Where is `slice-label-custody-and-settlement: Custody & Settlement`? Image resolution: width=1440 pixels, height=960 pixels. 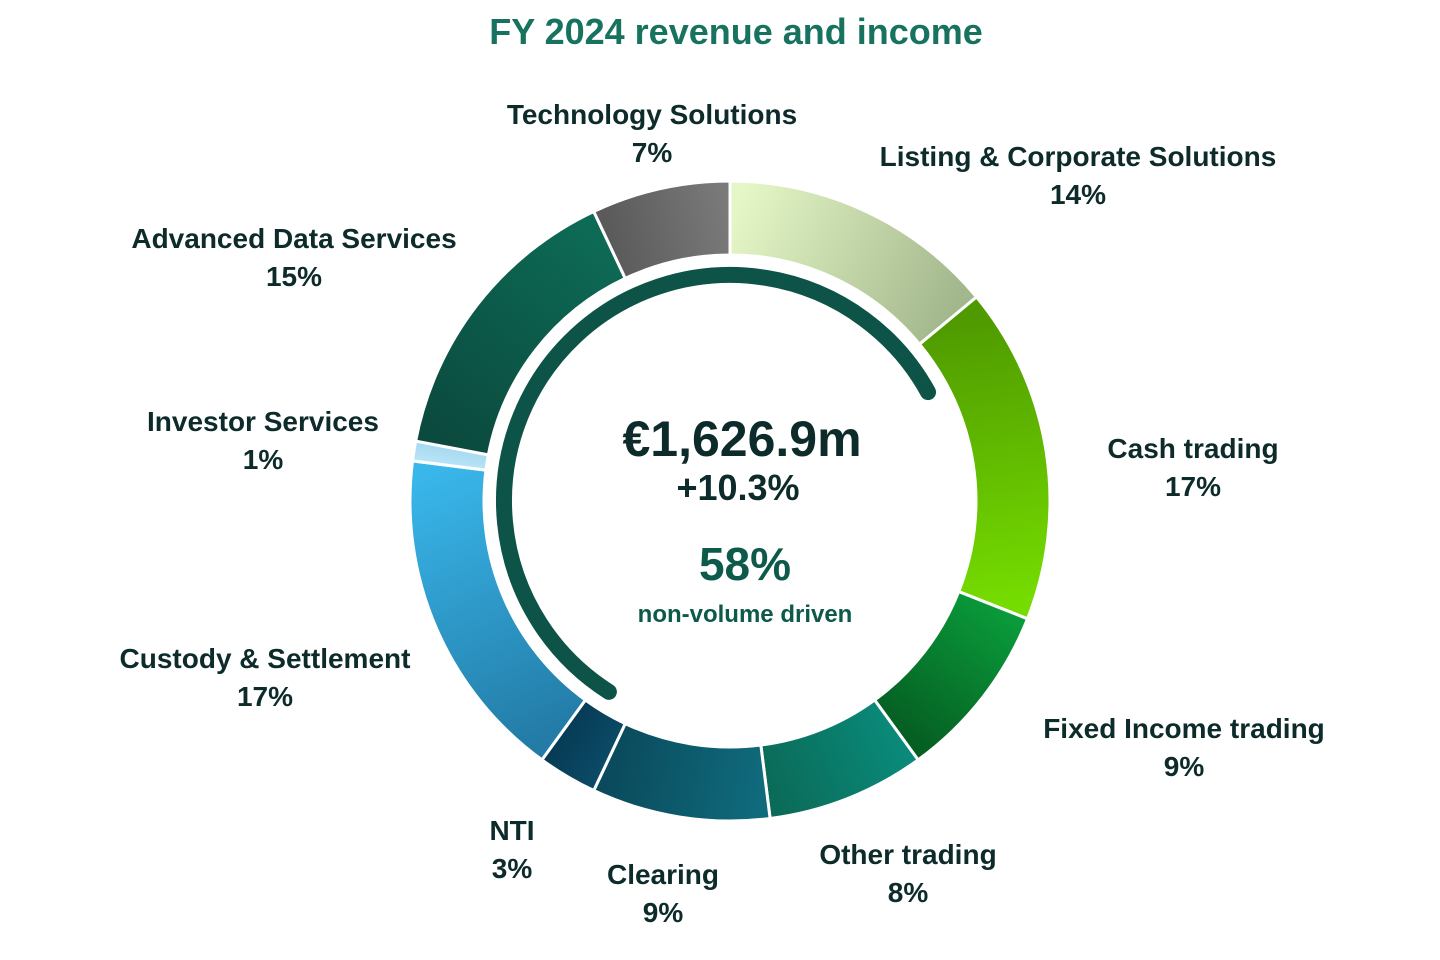 slice-label-custody-and-settlement: Custody & Settlement is located at coordinates (265, 658).